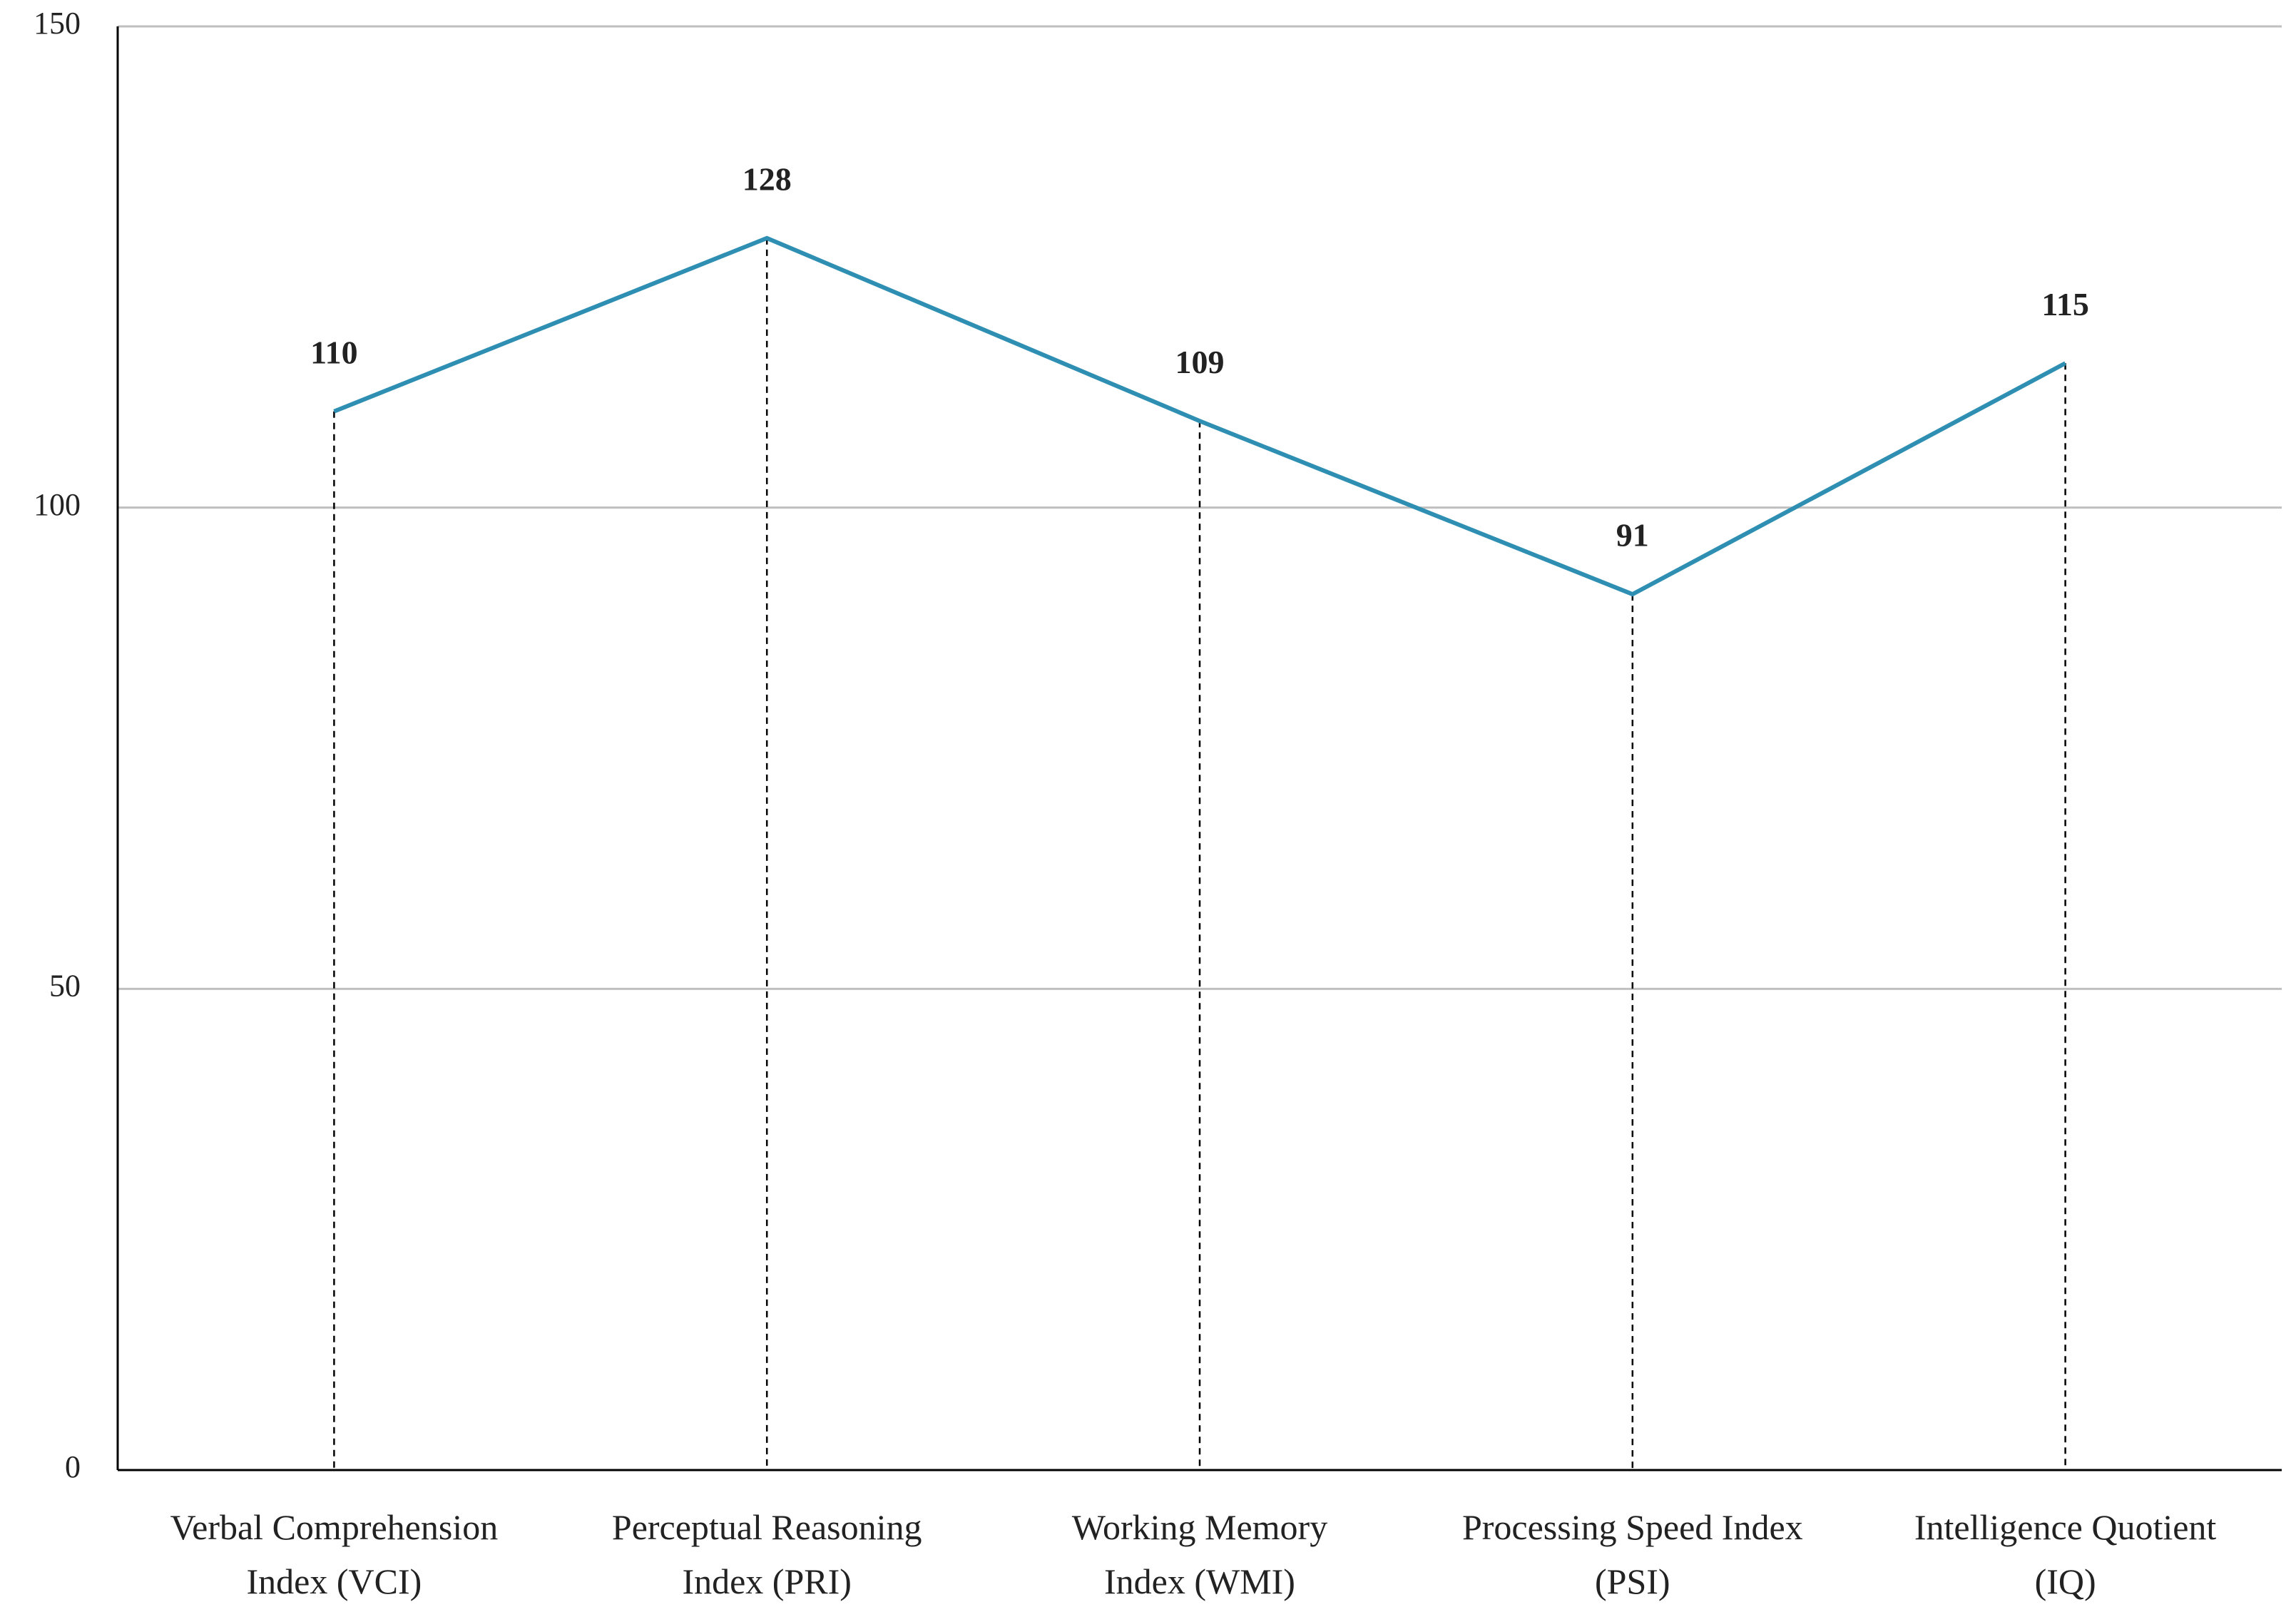  Describe the element at coordinates (334, 1554) in the screenshot. I see `x-tick-label: Verbal Comprehension Index (VCI)` at that location.